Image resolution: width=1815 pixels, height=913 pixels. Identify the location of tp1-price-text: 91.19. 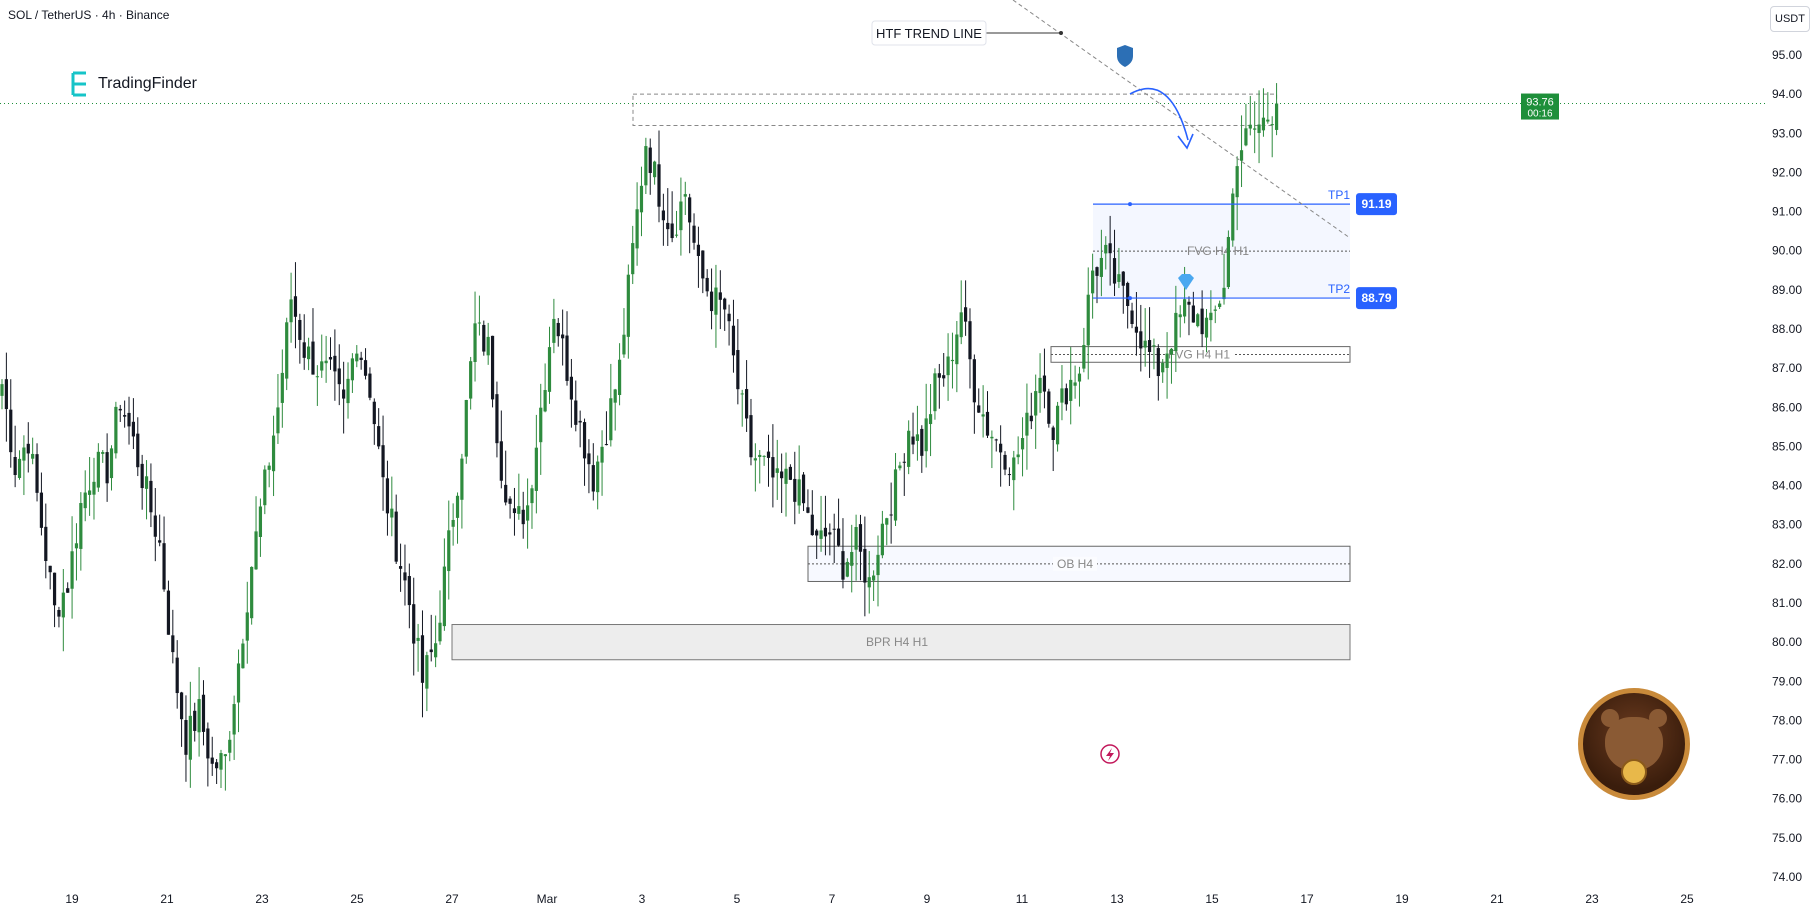
(1376, 204).